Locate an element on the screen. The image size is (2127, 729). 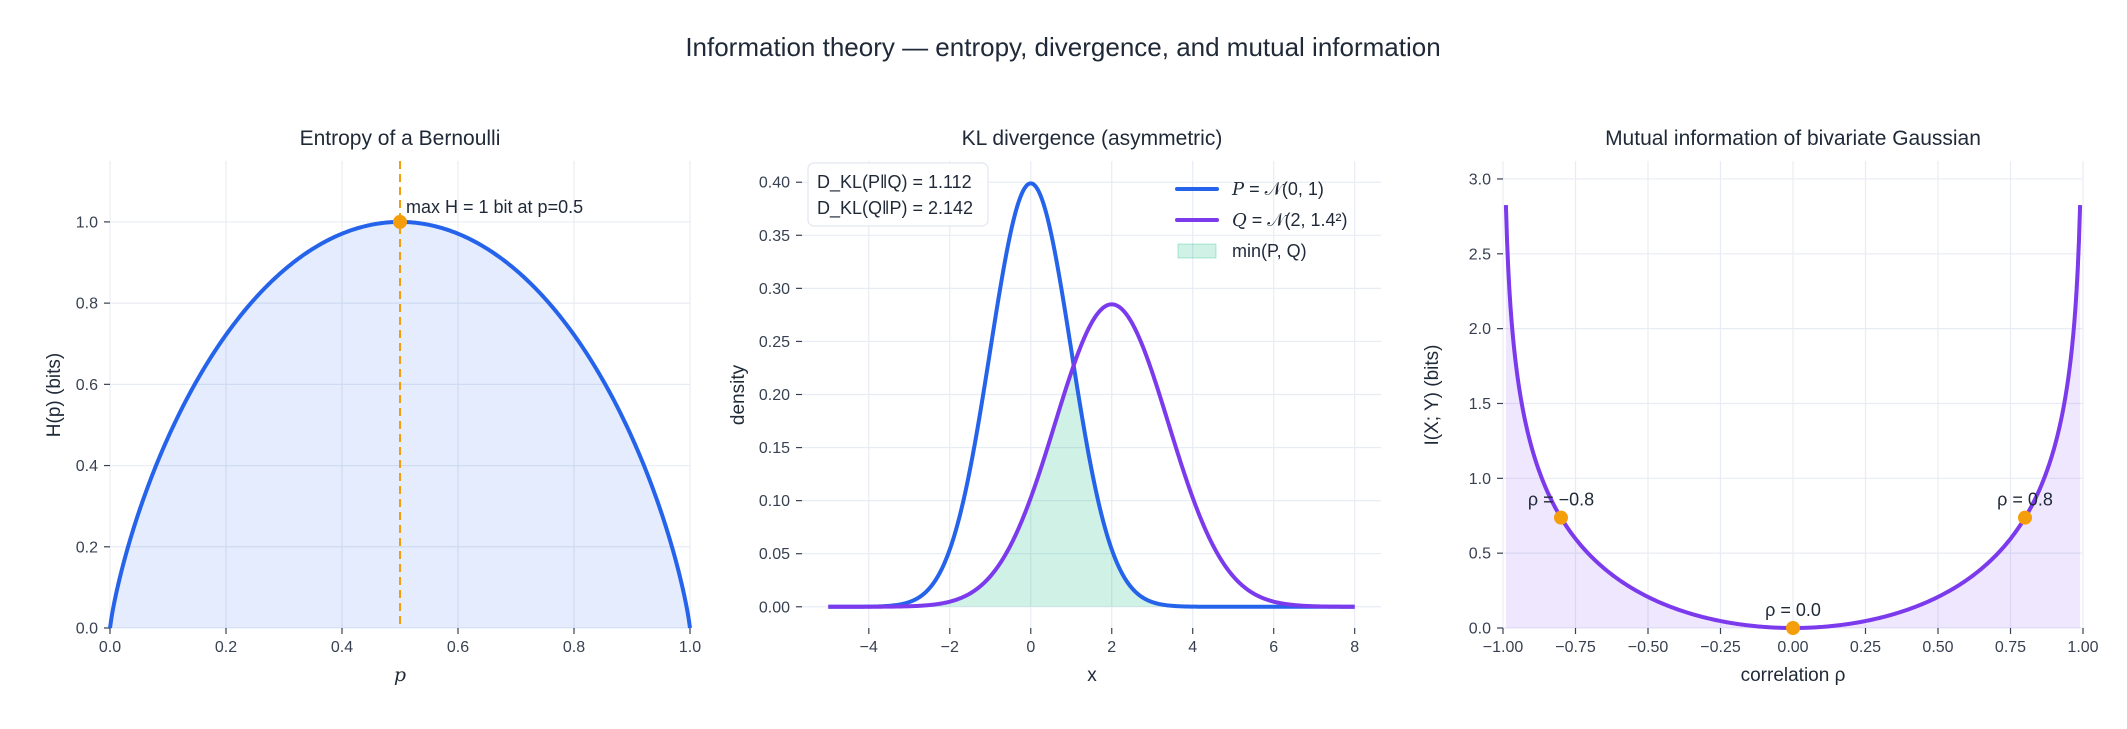
q-density-curve is located at coordinates (1091, 455).